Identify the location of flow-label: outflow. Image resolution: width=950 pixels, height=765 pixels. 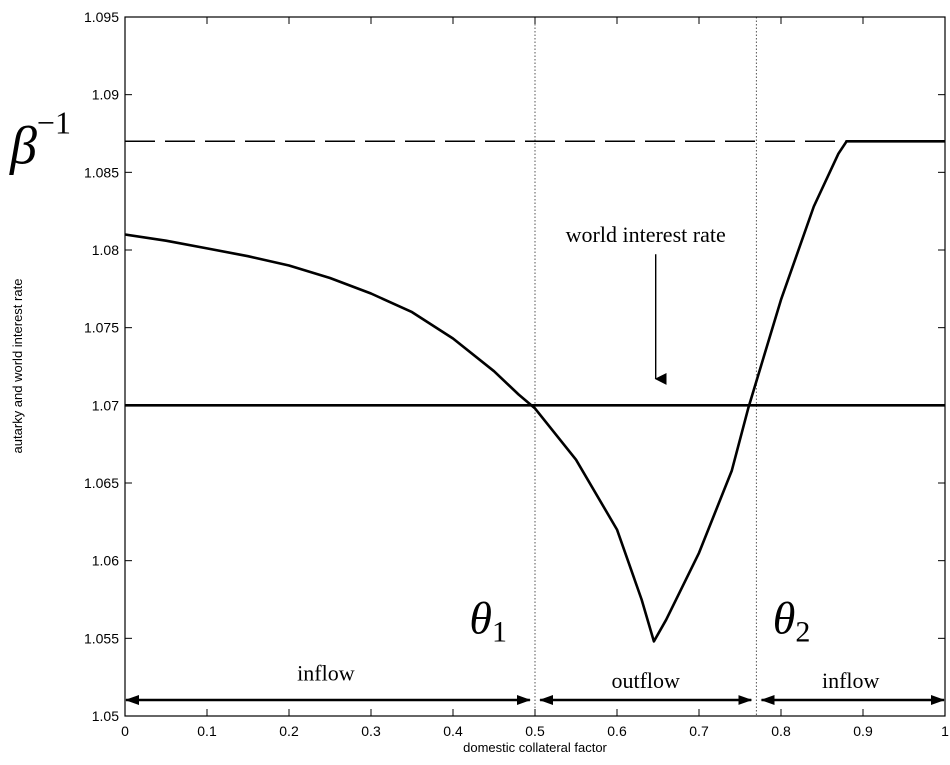
(645, 680).